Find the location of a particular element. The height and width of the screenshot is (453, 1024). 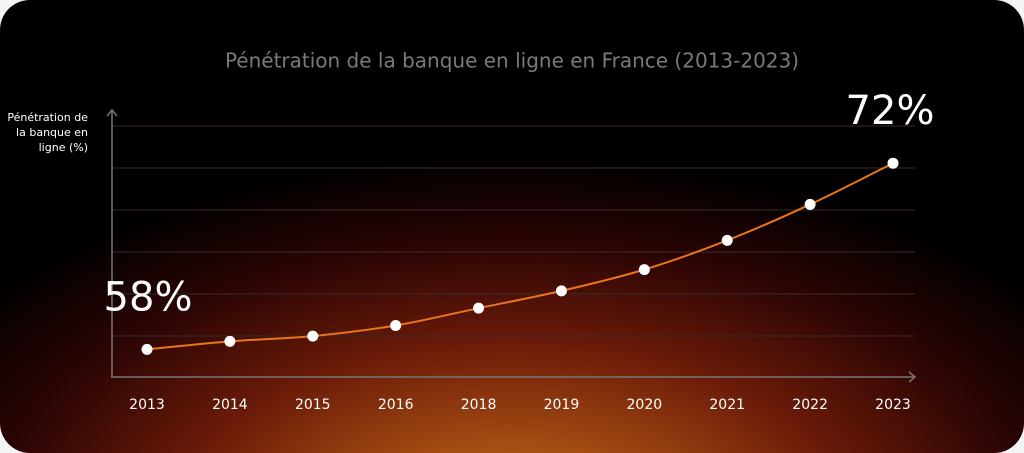

x-axis-arrow is located at coordinates (912, 377).